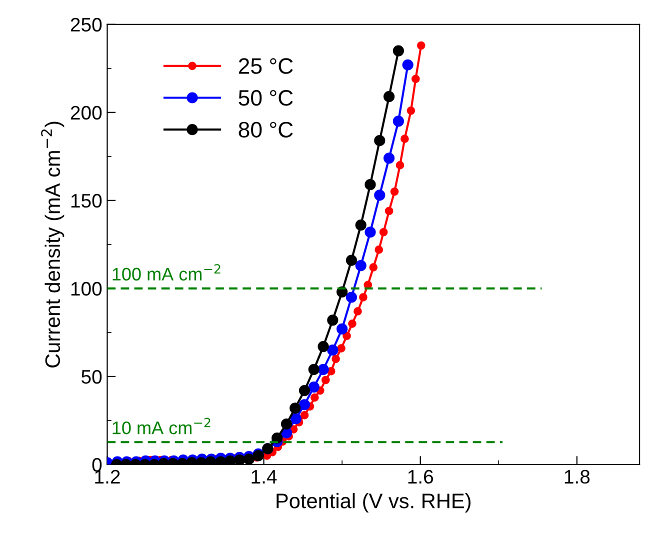  What do you see at coordinates (421, 477) in the screenshot?
I see `x-tick-label: 1.6` at bounding box center [421, 477].